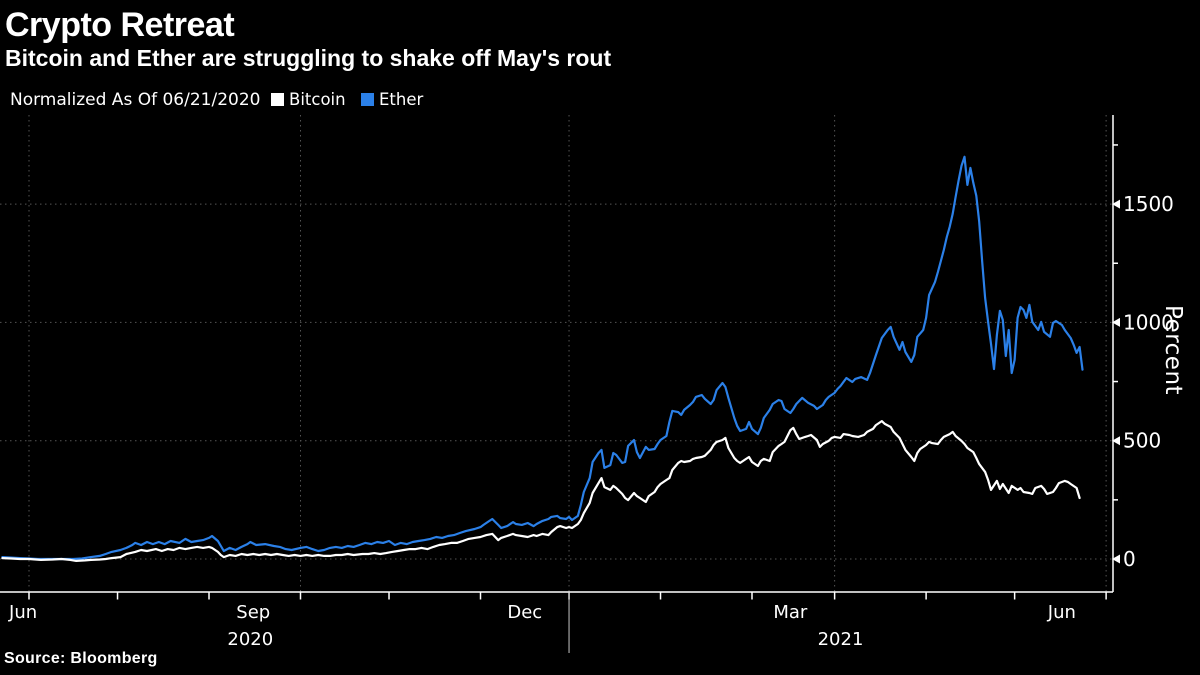 This screenshot has height=675, width=1200. Describe the element at coordinates (1143, 357) in the screenshot. I see `y-axis-ticks: 0 500 1000 1500` at that location.